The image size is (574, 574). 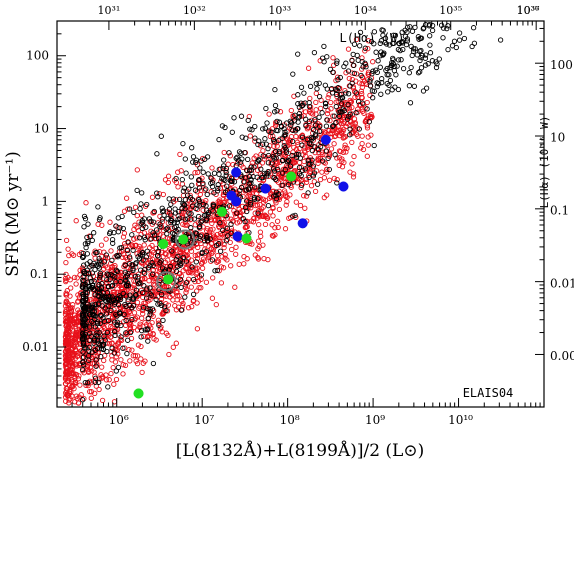 What do you see at coordinates (246, 238) in the screenshot?
I see `series-point` at bounding box center [246, 238].